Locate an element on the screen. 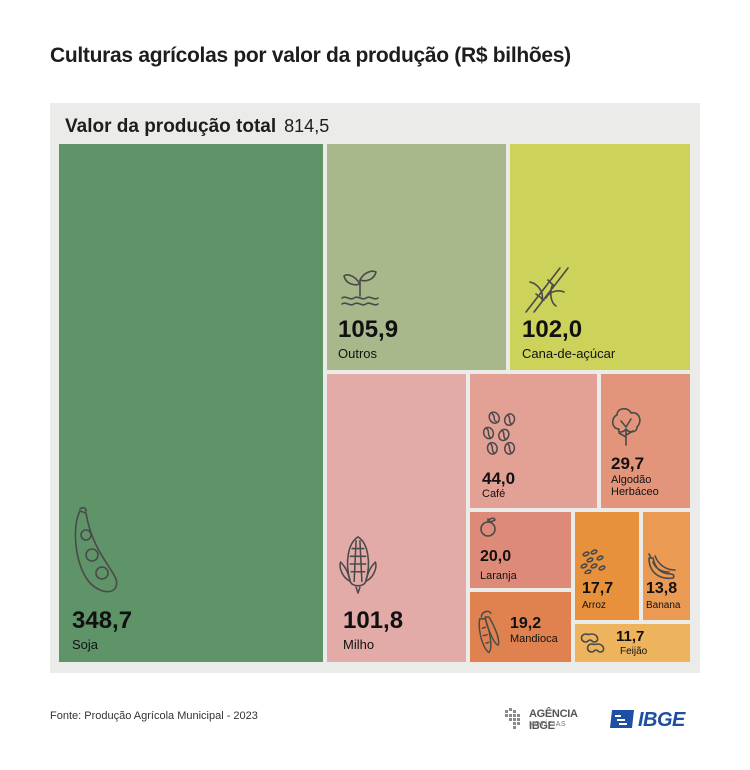 The image size is (750, 770). rice-icon is located at coordinates (593, 561).